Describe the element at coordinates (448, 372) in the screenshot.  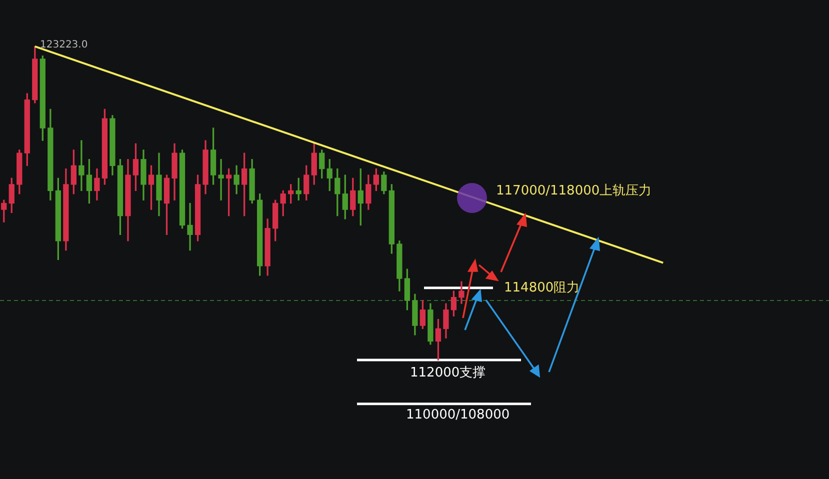
I see `text: 112000支撑` at that location.